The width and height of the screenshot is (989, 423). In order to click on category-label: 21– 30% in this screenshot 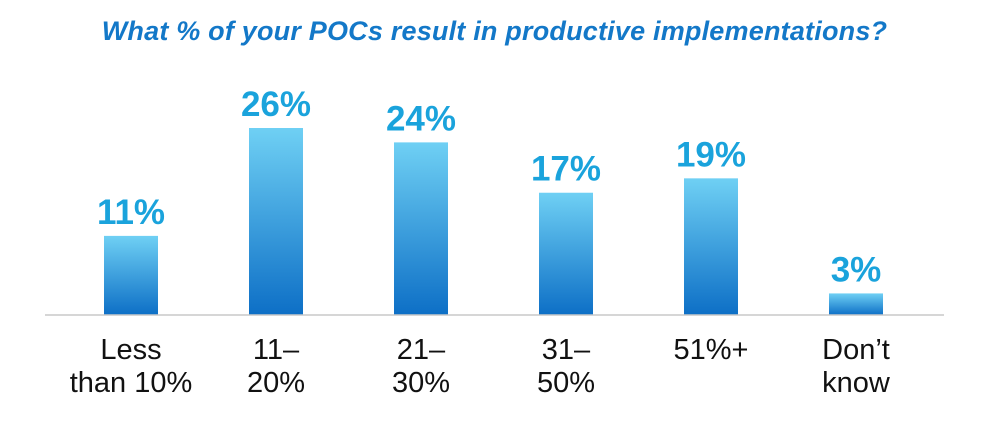, I will do `click(421, 366)`.